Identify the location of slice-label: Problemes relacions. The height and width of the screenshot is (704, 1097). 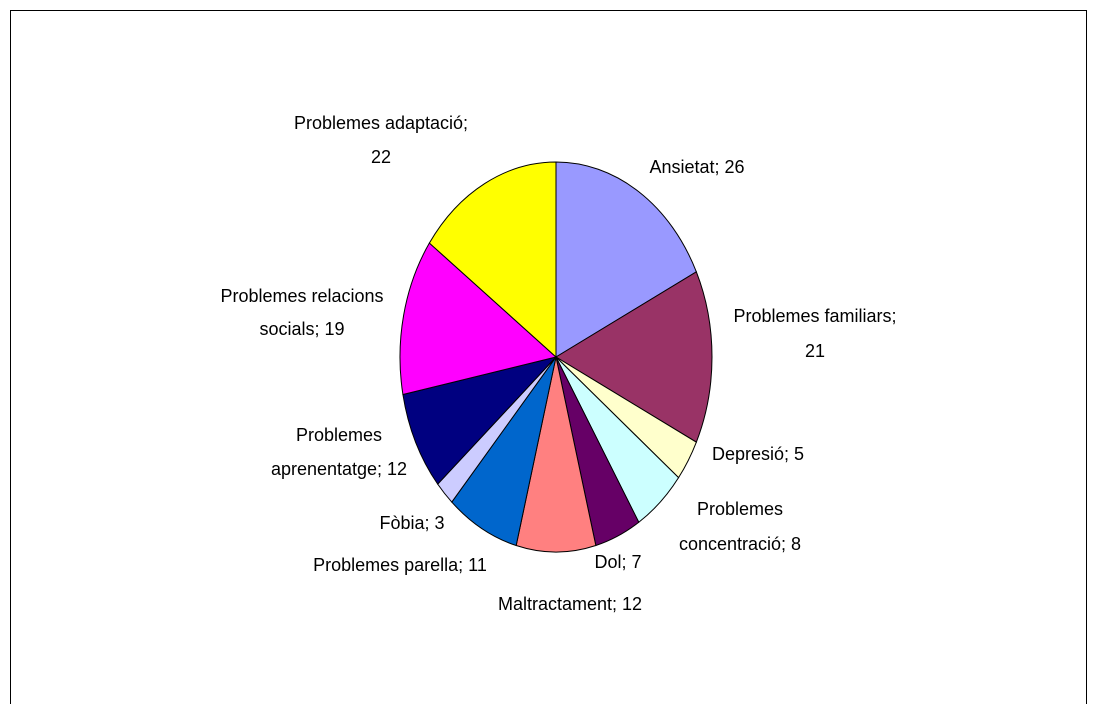
(301, 296).